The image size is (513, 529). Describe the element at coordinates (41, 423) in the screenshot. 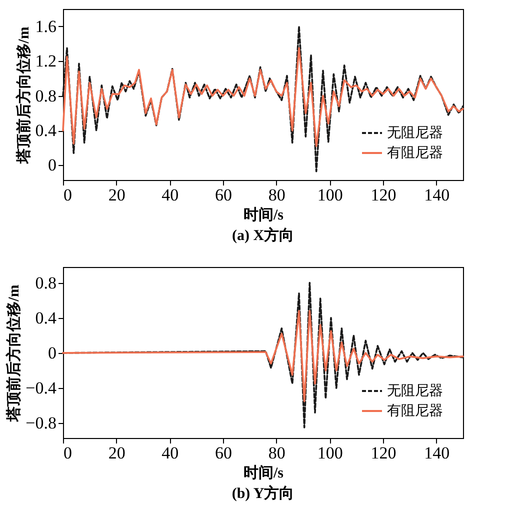

I see `y-tick-label: −0.8` at that location.